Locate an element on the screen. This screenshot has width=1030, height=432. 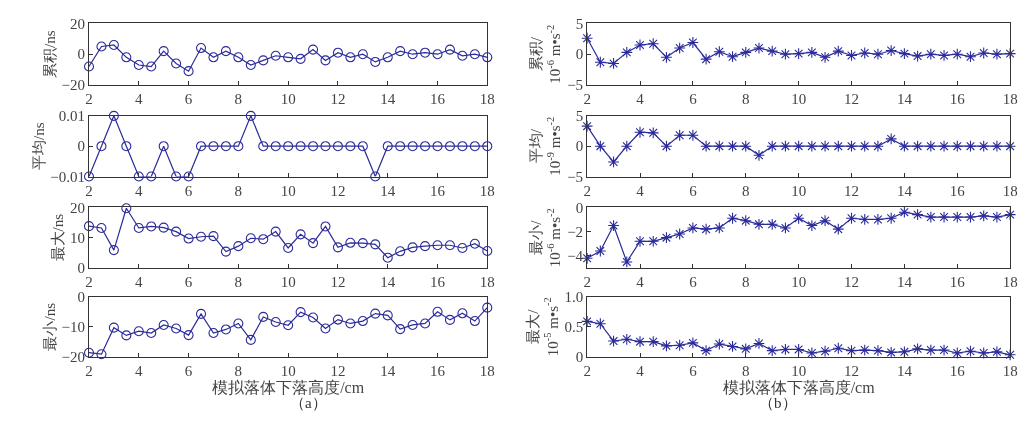
x-tick-label: 8 is located at coordinates (238, 370).